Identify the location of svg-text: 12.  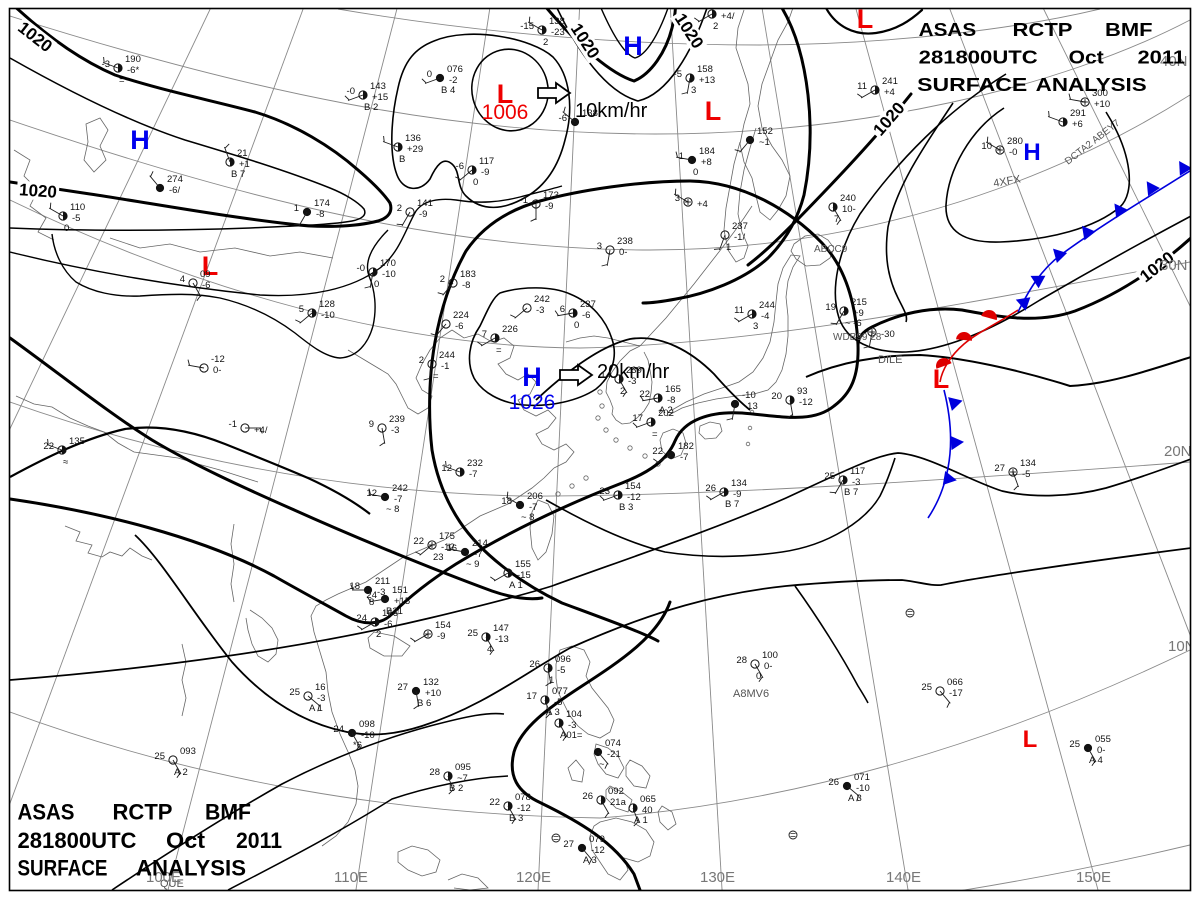
(446, 468).